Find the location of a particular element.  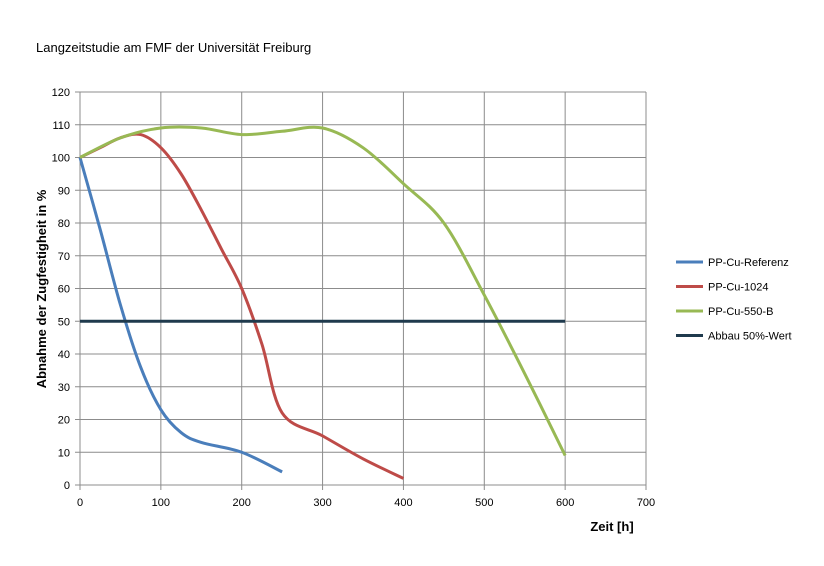

y-tick-label: 20 is located at coordinates (64, 421).